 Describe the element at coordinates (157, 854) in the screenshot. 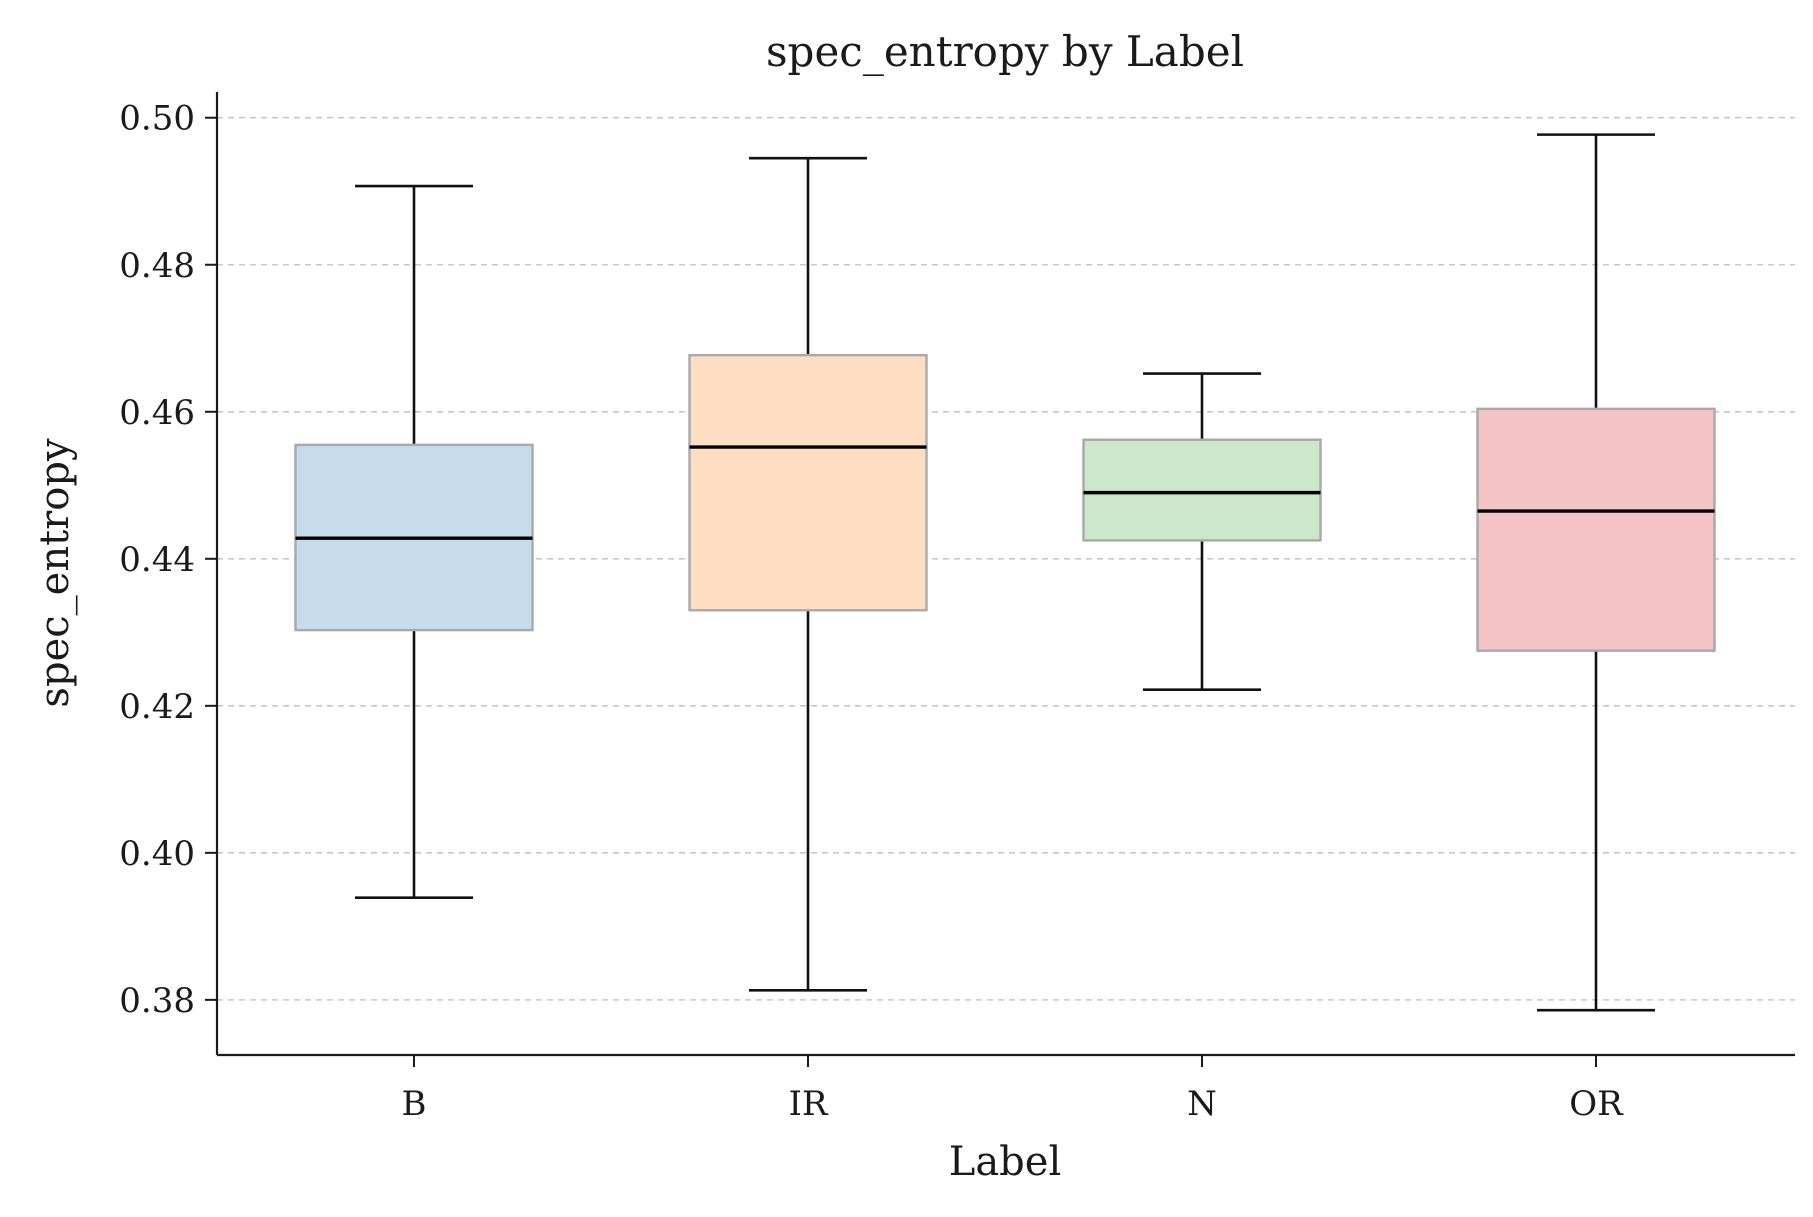

I see `y-tick-label: 0.40` at that location.